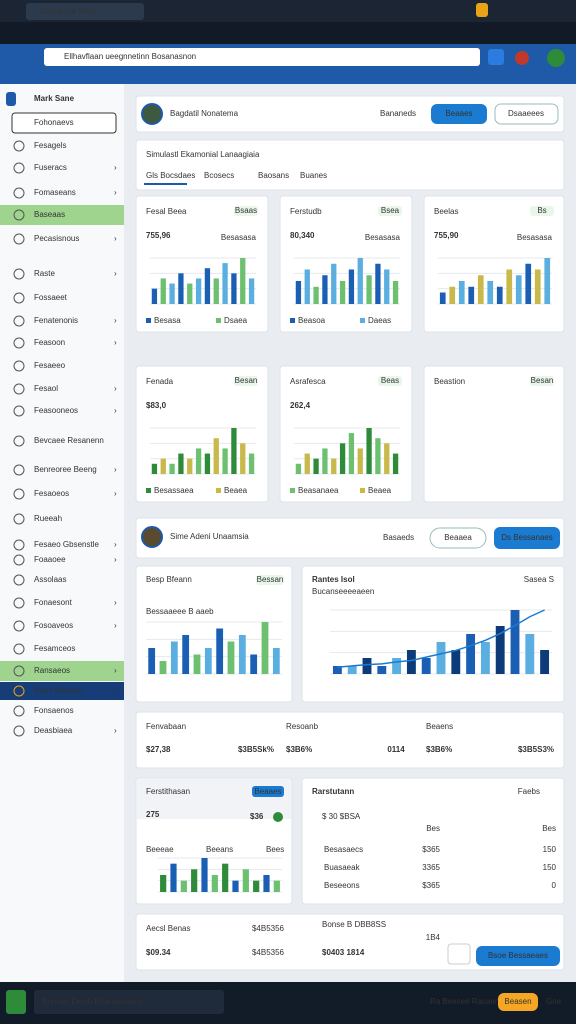 This screenshot has height=1024, width=576. What do you see at coordinates (262, 57) in the screenshot?
I see `address-field` at bounding box center [262, 57].